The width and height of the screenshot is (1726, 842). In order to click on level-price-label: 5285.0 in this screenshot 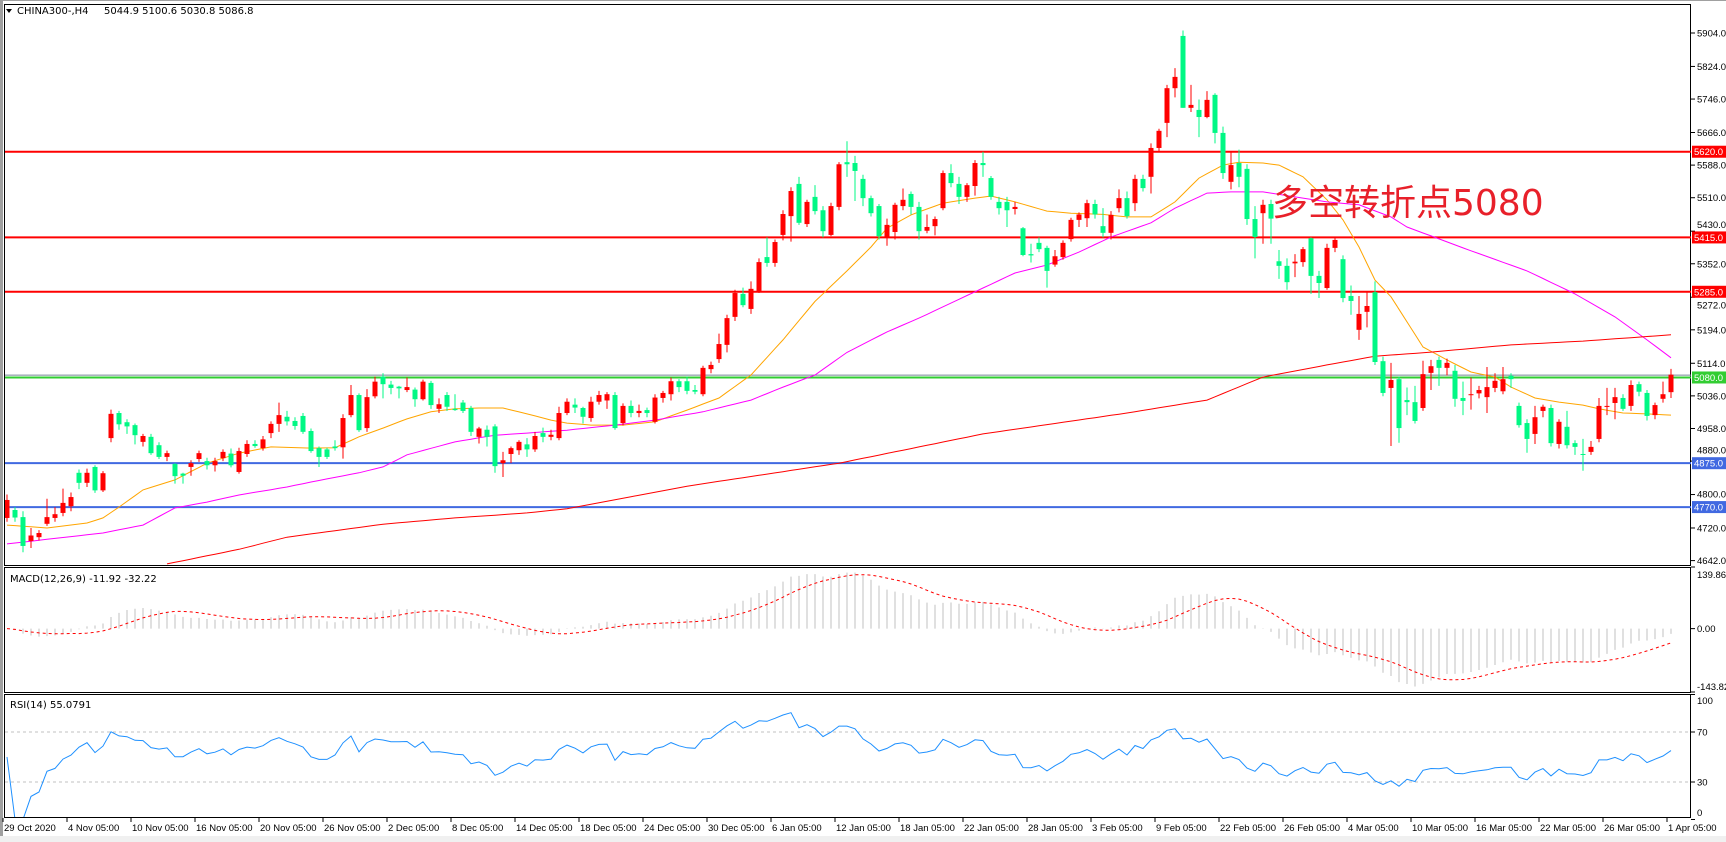, I will do `click(1708, 292)`.